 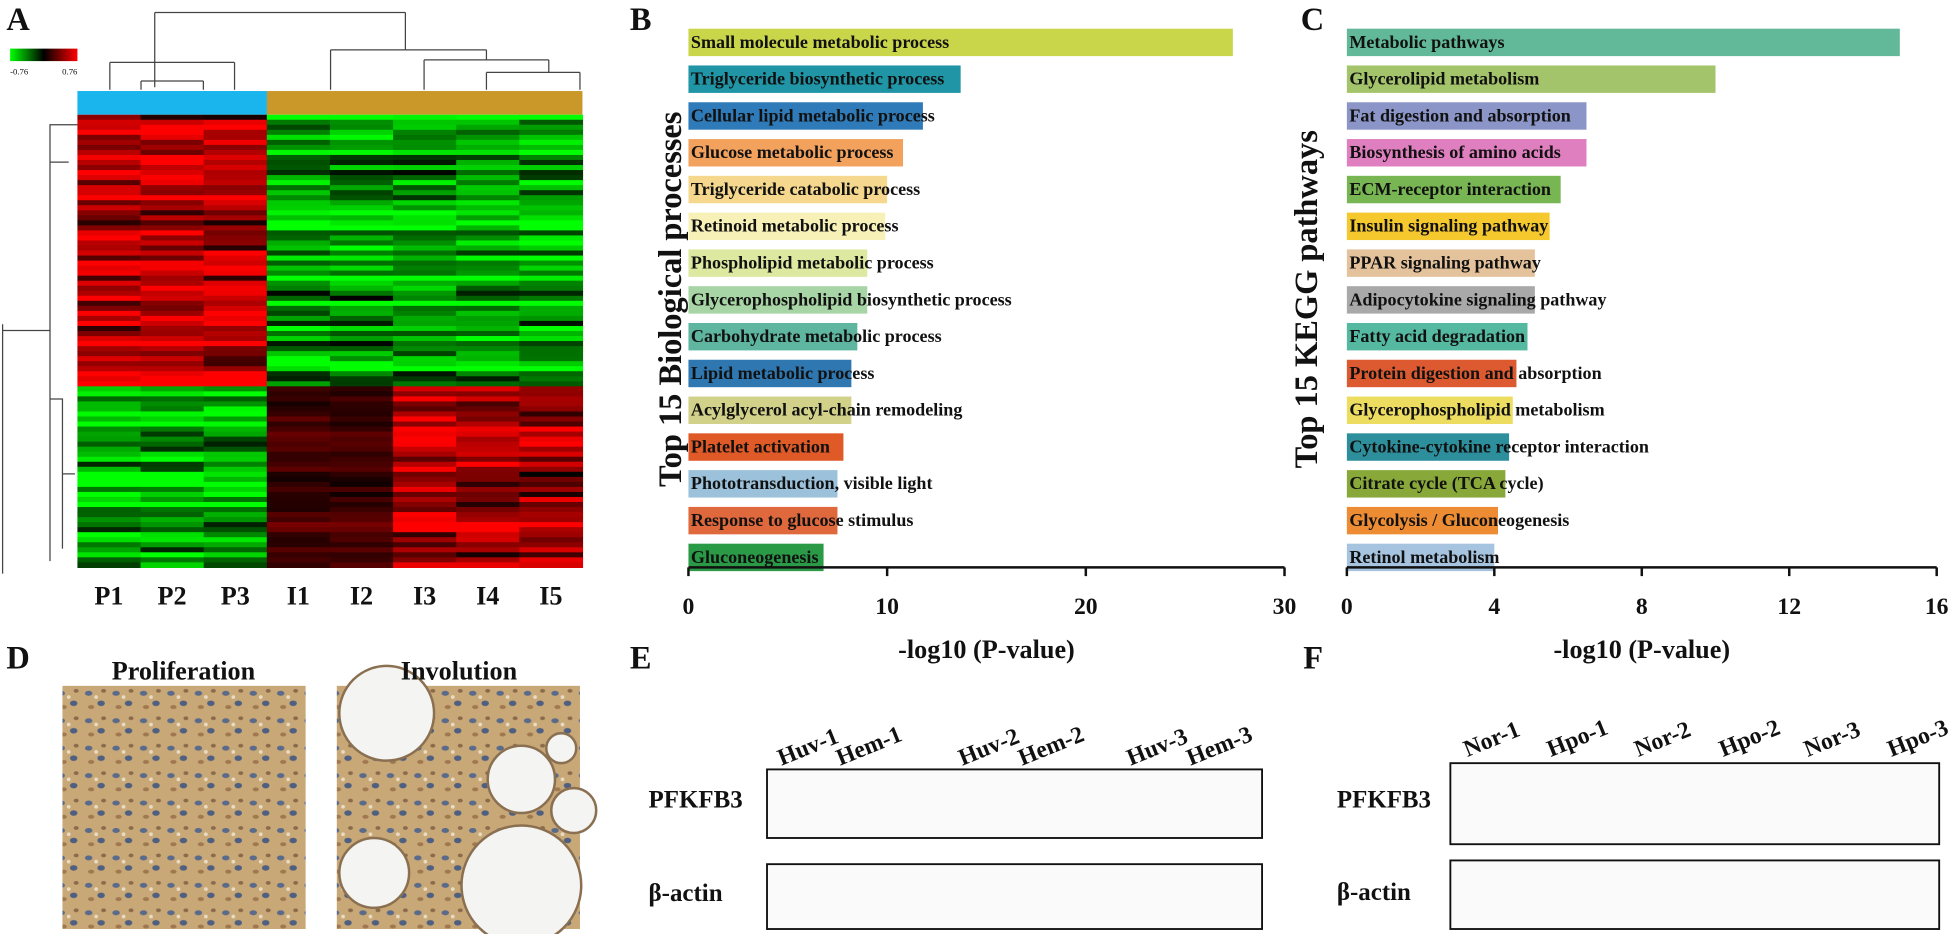 I want to click on lane-label: Hpo-2, so click(x=1750, y=739).